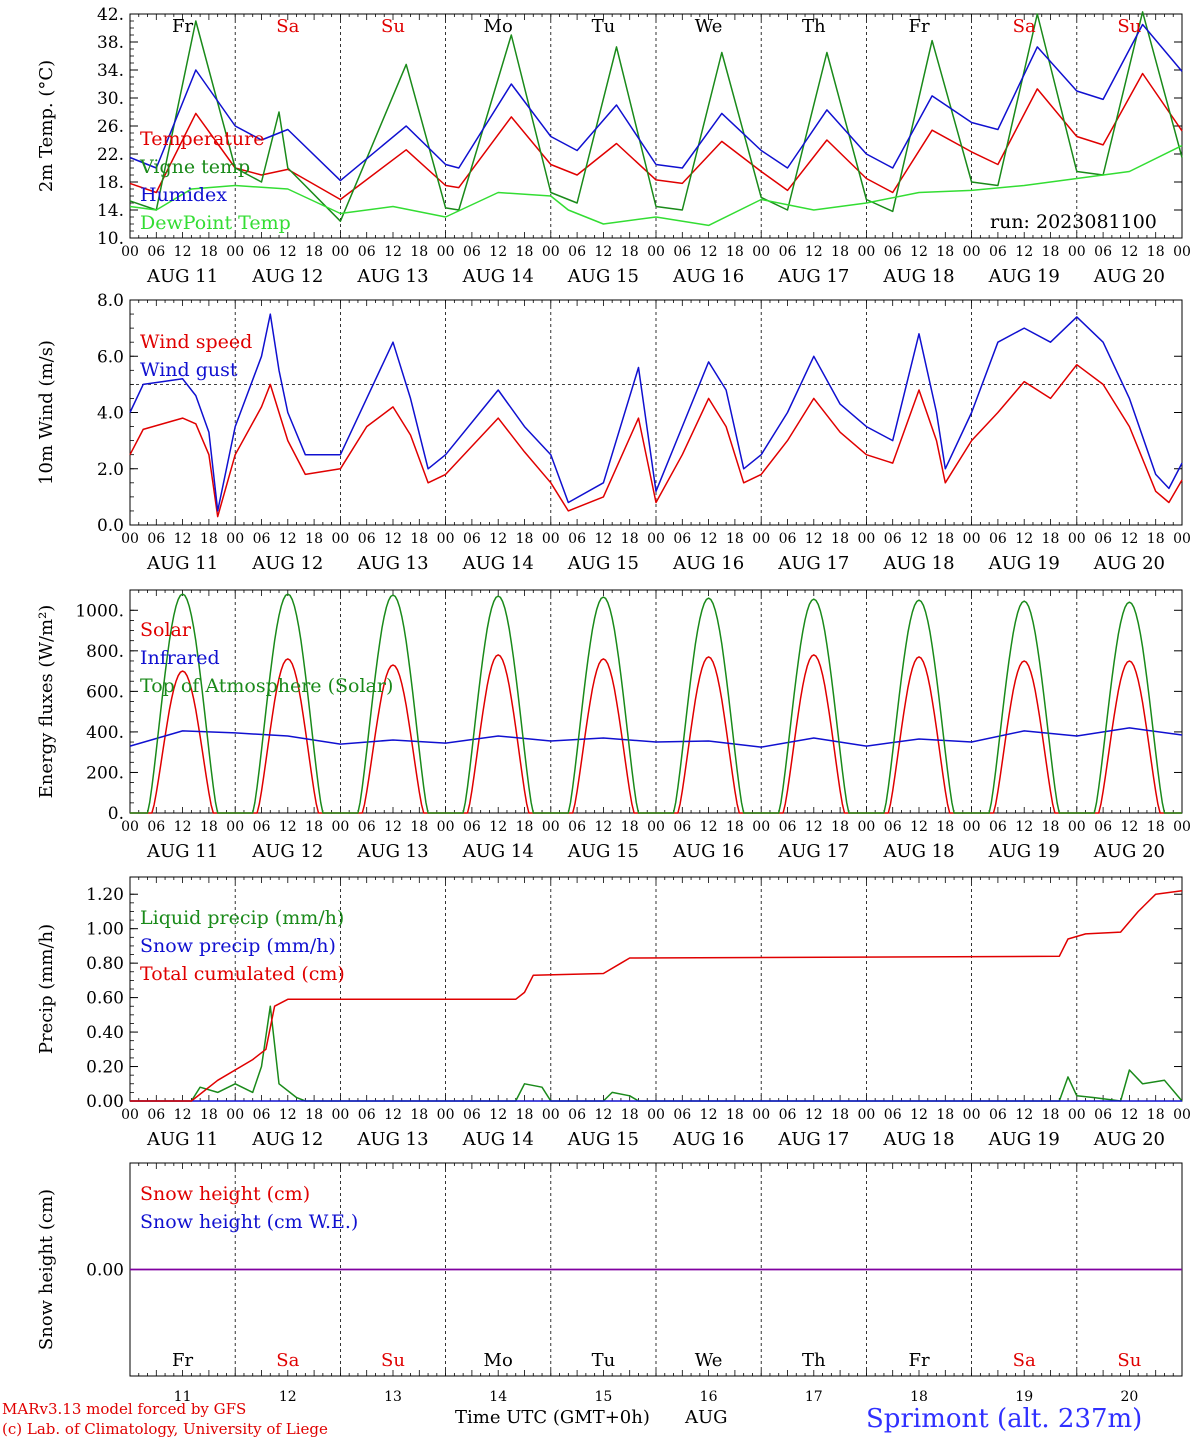 Image resolution: width=1194 pixels, height=1440 pixels. I want to click on series-line-top-of-atmosphere-solar-, so click(656, 703).